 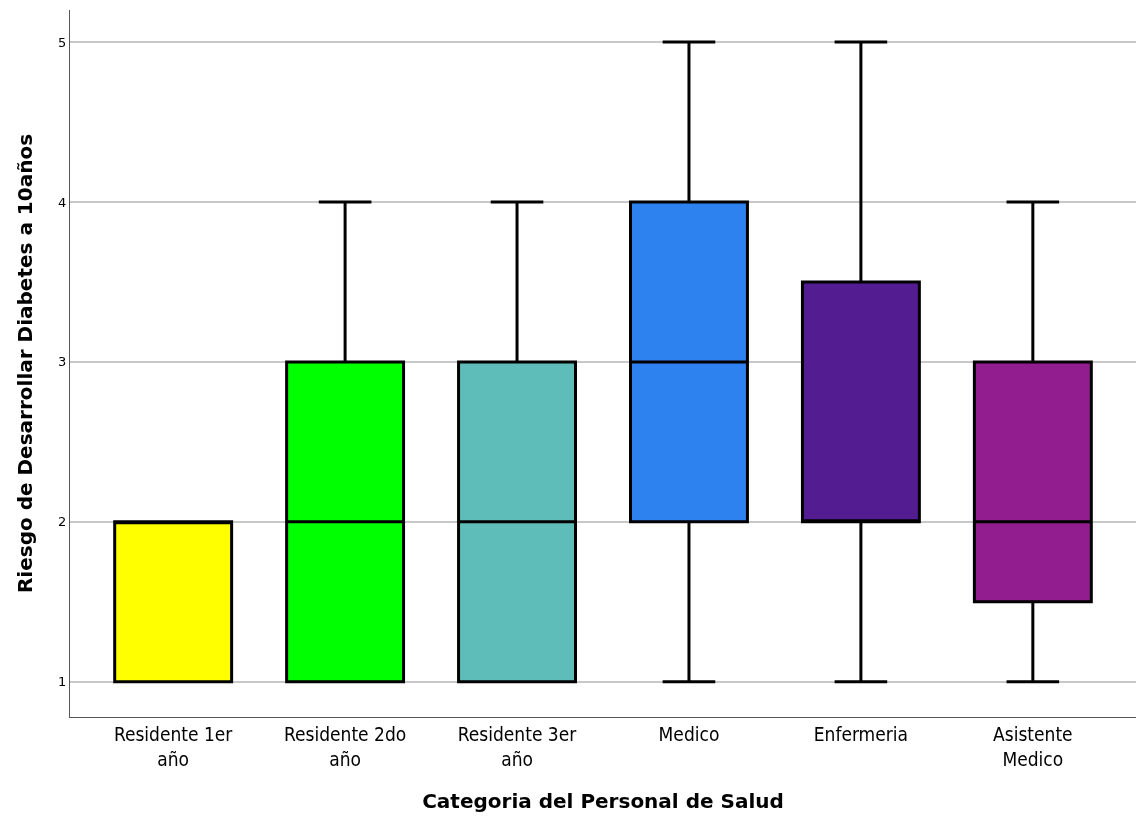 I want to click on x-tick-label: Enfermeria, so click(x=861, y=733).